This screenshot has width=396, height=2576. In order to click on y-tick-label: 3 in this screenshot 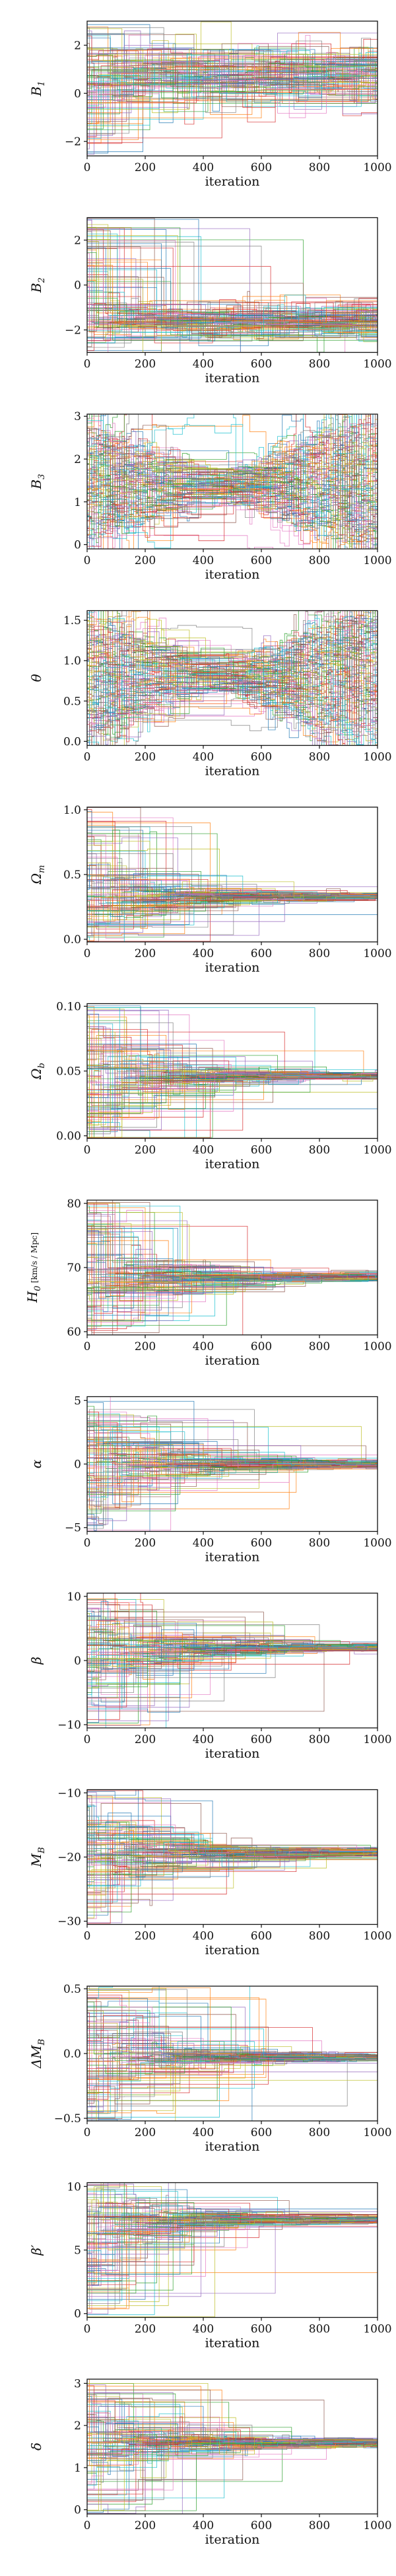, I will do `click(77, 2383)`.